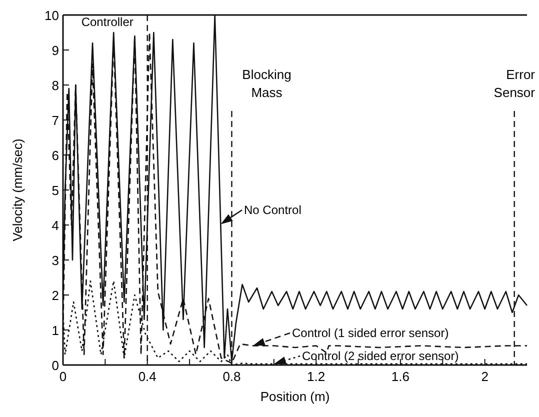 Image resolution: width=539 pixels, height=417 pixels. I want to click on ref-line-label: Error Sensor, so click(515, 83).